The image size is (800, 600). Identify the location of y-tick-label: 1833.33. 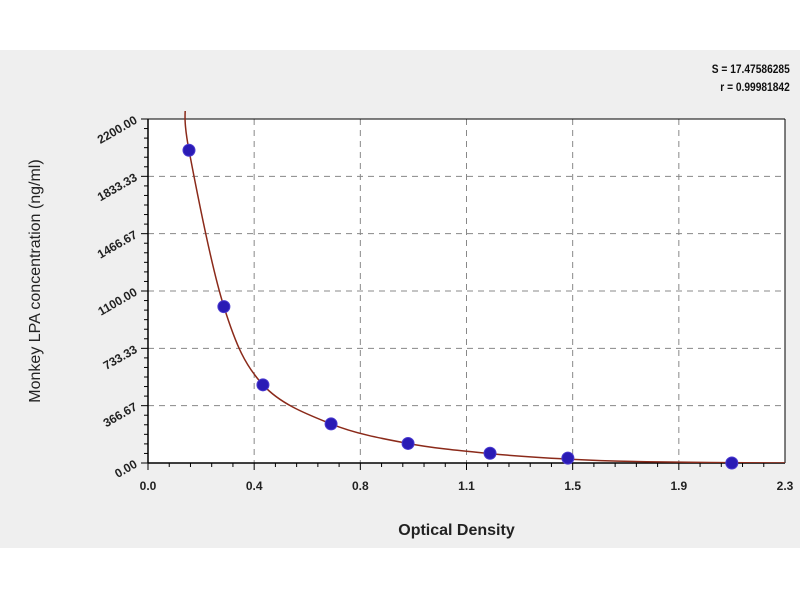
(117, 187).